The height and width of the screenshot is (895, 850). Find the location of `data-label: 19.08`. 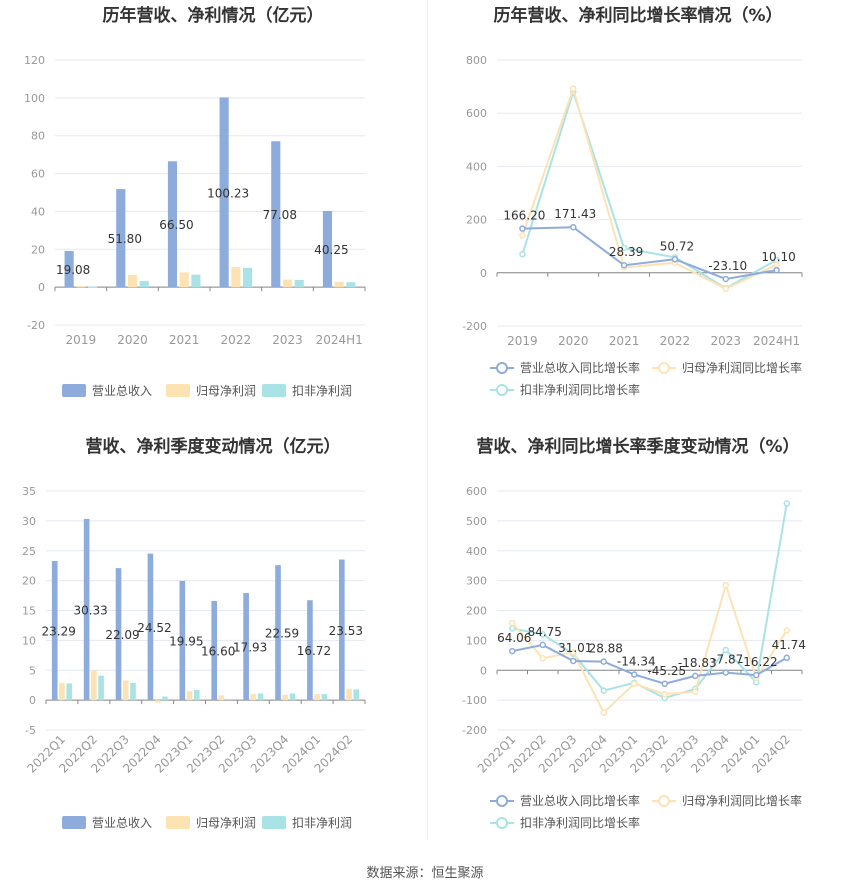

data-label: 19.08 is located at coordinates (73, 270).